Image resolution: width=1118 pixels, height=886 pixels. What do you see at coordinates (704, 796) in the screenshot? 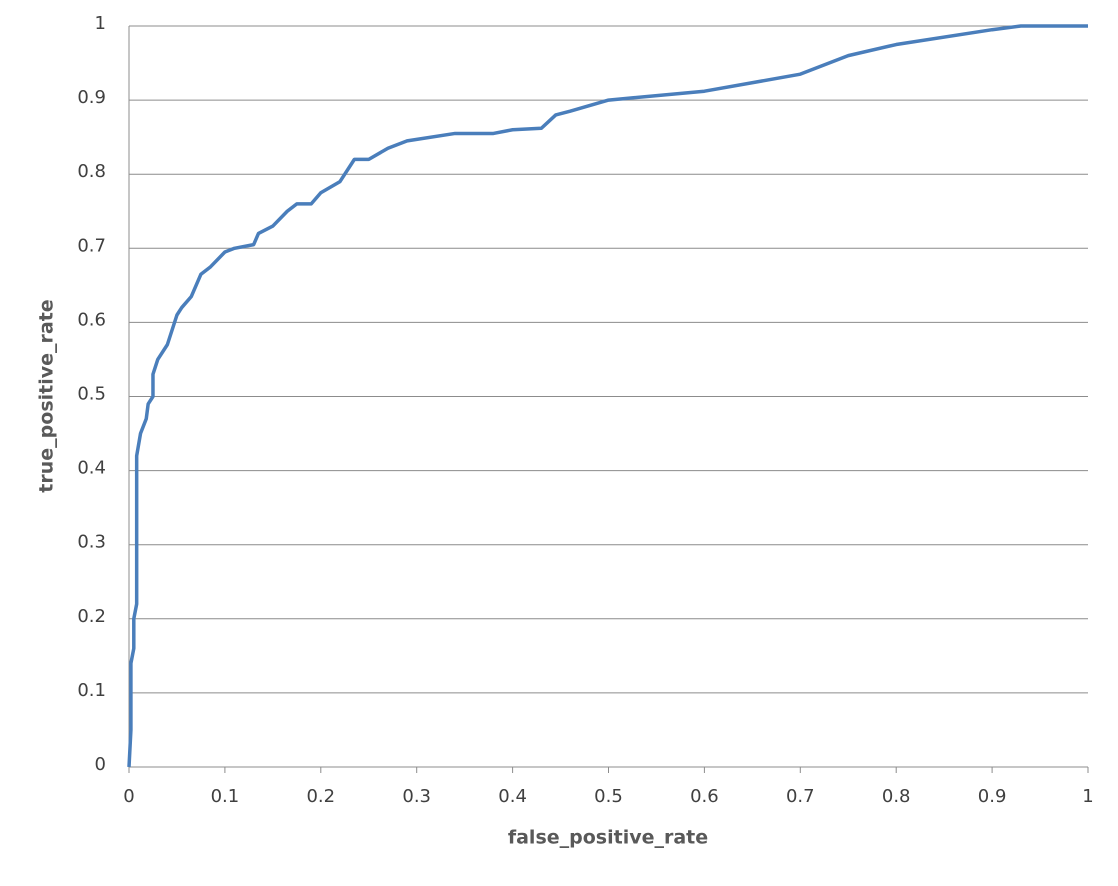
I see `x-tick-label: 0.6` at bounding box center [704, 796].